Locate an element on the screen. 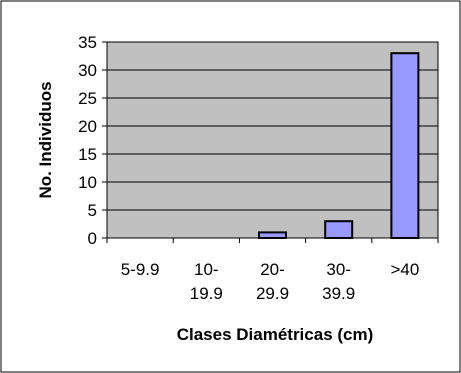 This screenshot has height=373, width=461. x-tick-label: 30-39.9 is located at coordinates (338, 281).